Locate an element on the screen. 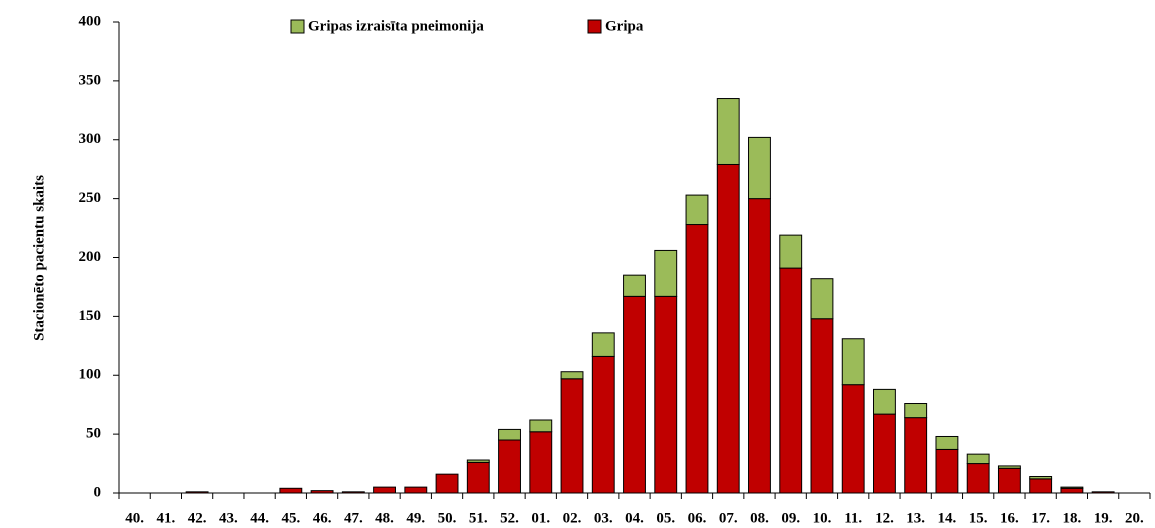  y-tick-label: 50 is located at coordinates (93, 434).